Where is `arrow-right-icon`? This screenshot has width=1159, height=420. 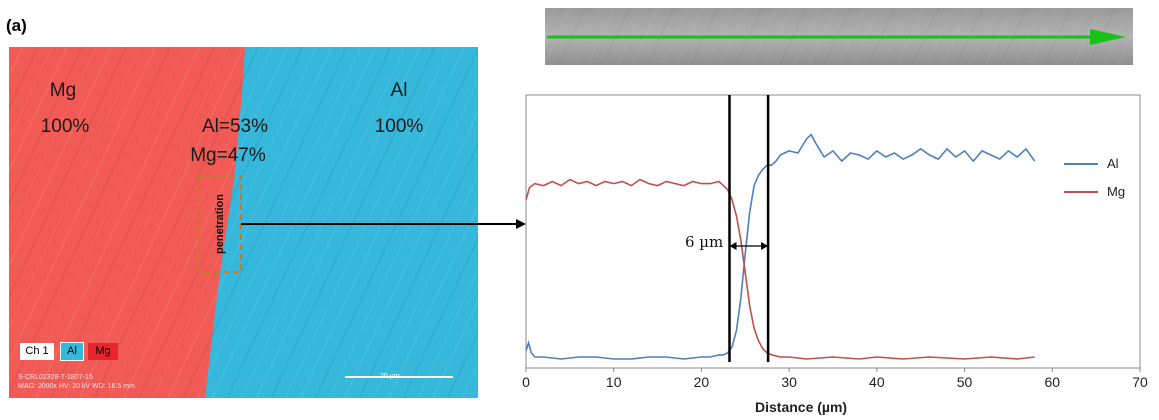 arrow-right-icon is located at coordinates (765, 246).